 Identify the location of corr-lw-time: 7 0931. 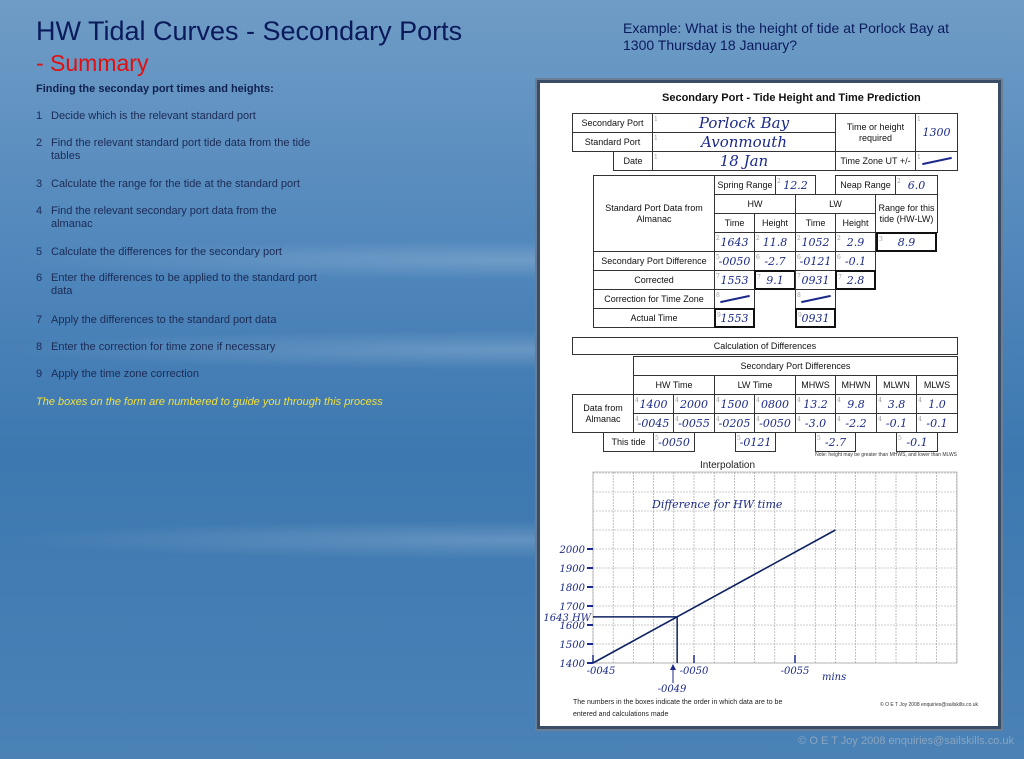
(815, 280).